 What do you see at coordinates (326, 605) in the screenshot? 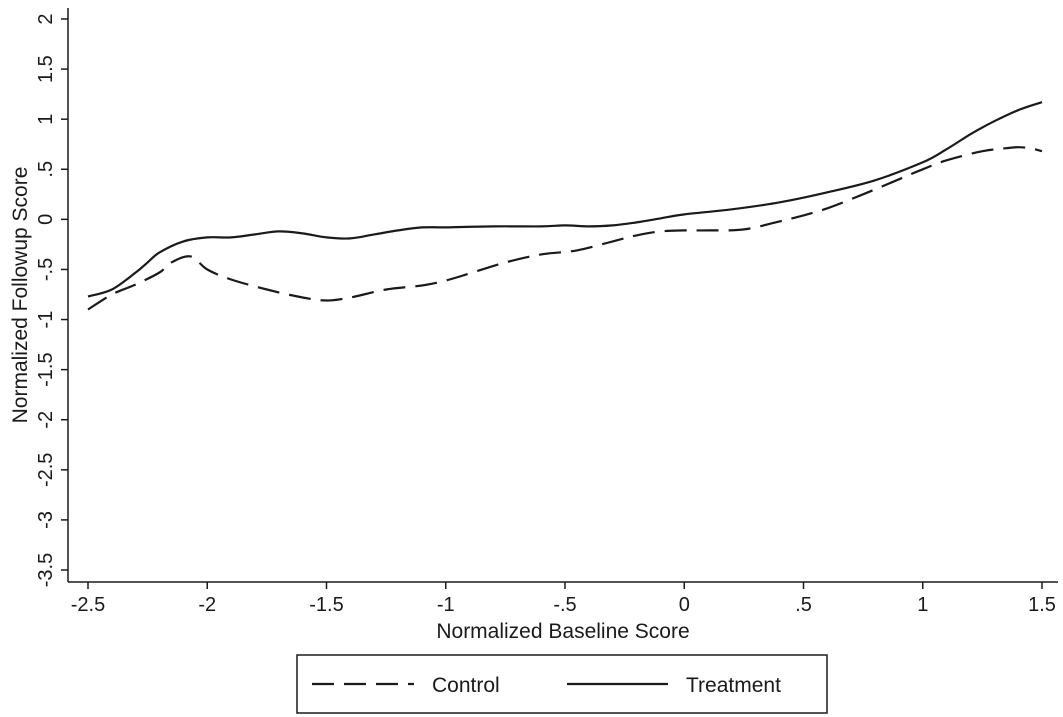
I see `x-tick-label: -1.5` at bounding box center [326, 605].